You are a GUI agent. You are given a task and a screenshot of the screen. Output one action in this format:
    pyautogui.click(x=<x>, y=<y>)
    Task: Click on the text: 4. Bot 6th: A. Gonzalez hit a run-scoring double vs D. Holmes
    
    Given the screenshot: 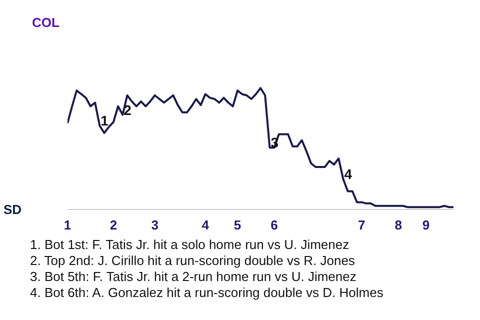 What is the action you would take?
    pyautogui.click(x=207, y=292)
    